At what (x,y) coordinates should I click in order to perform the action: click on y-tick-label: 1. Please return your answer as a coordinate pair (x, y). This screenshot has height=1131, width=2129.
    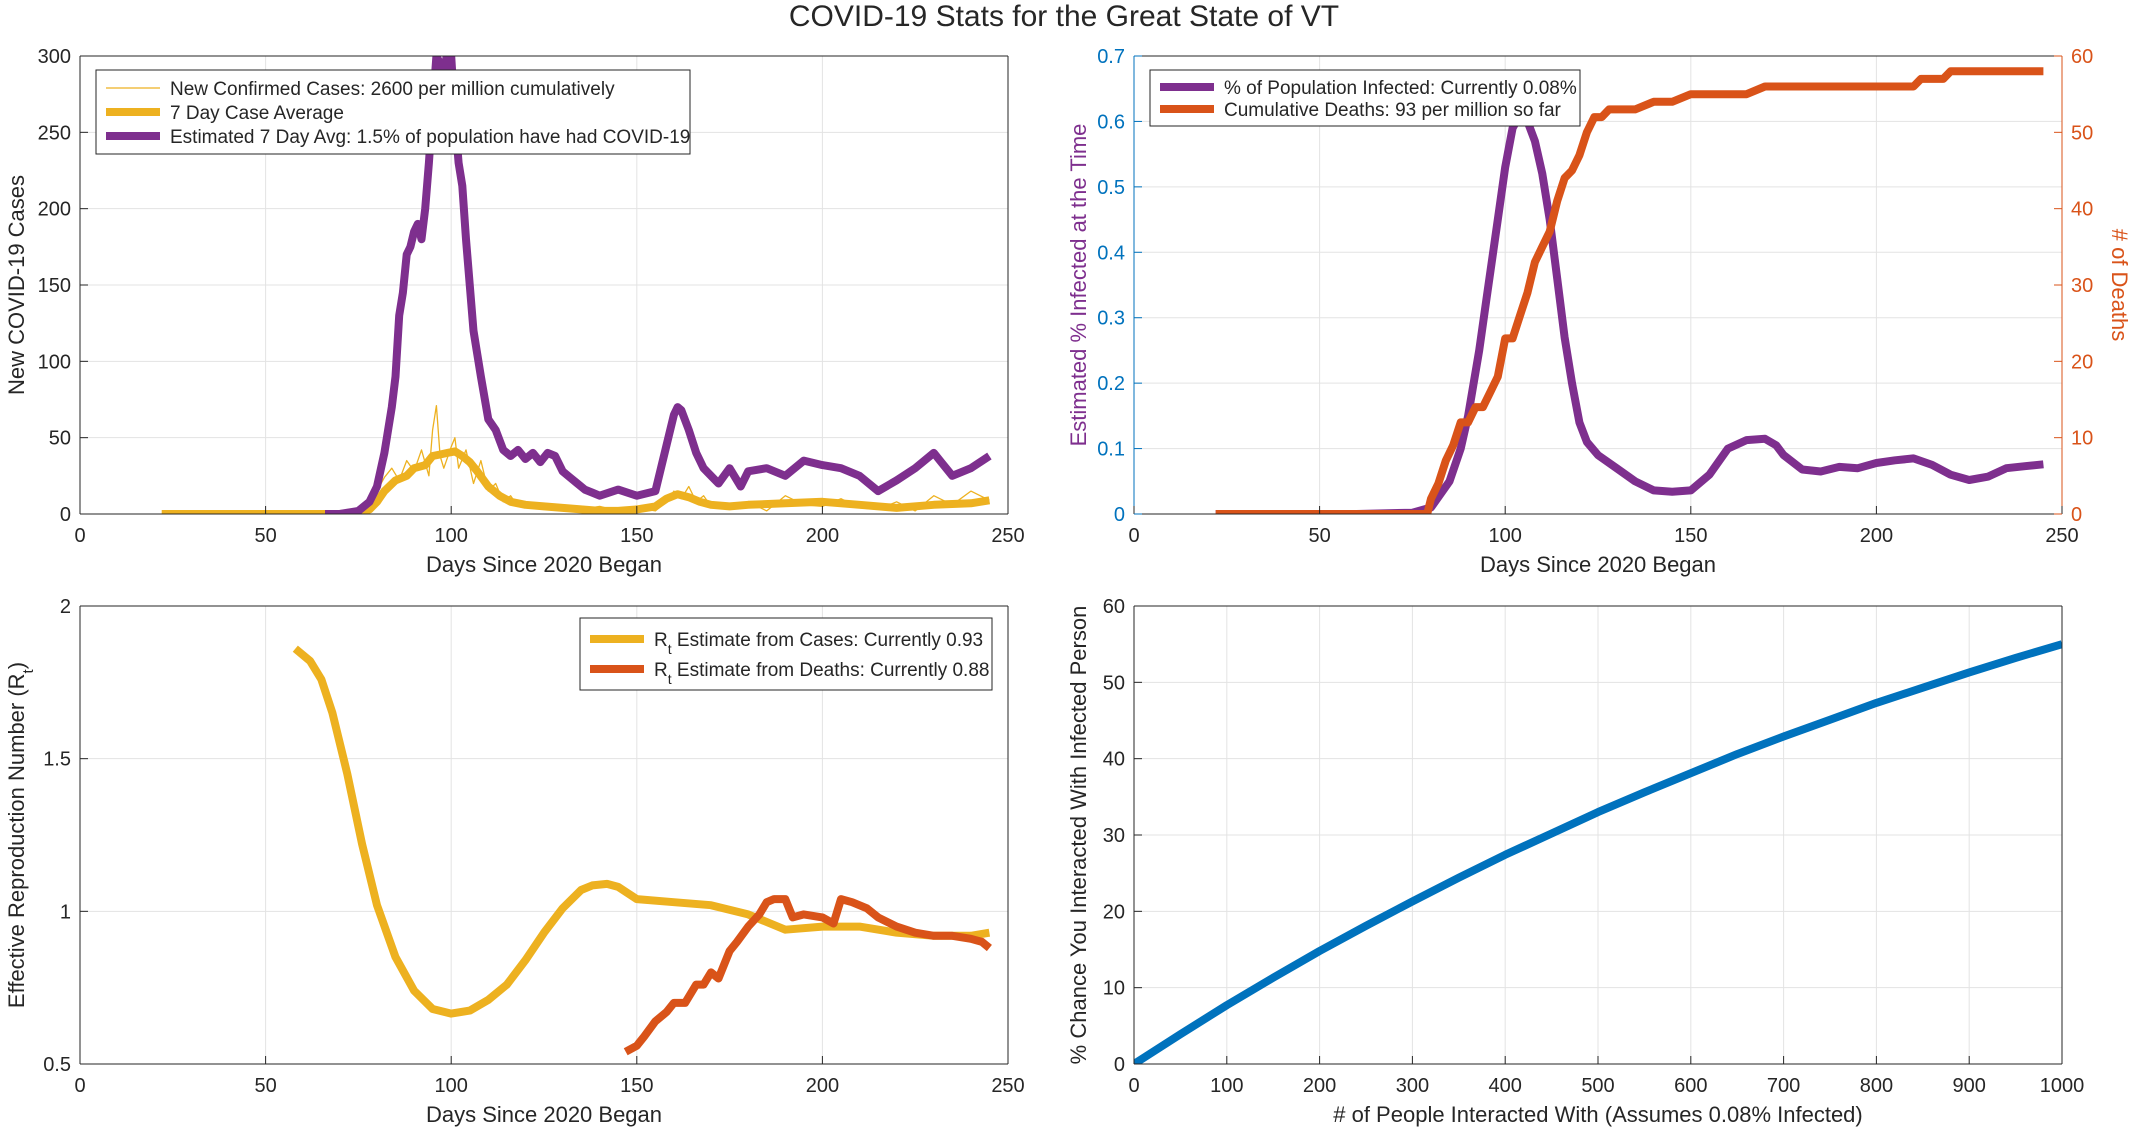
    Looking at the image, I should click on (65, 912).